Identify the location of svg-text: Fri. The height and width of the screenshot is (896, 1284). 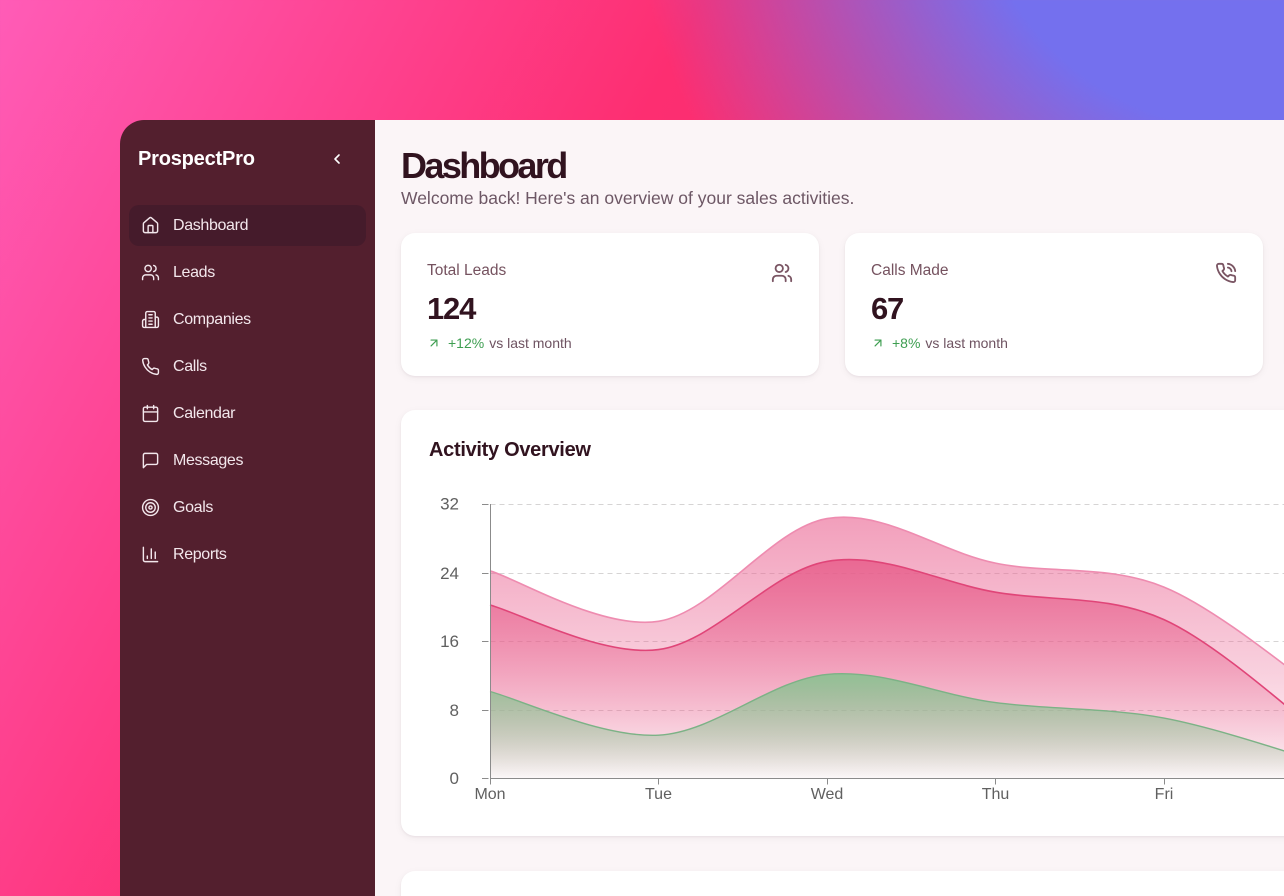
(1164, 794).